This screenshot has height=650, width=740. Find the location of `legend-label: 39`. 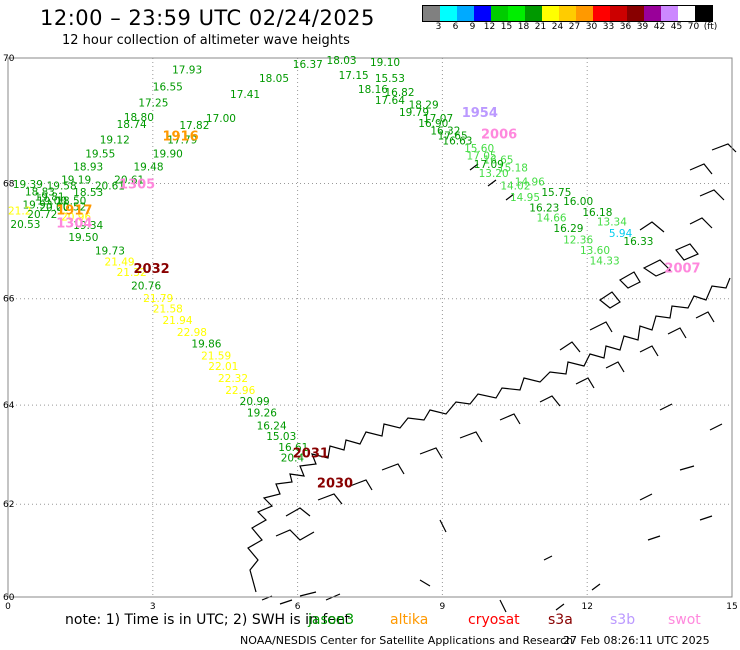

legend-label: 39 is located at coordinates (642, 27).